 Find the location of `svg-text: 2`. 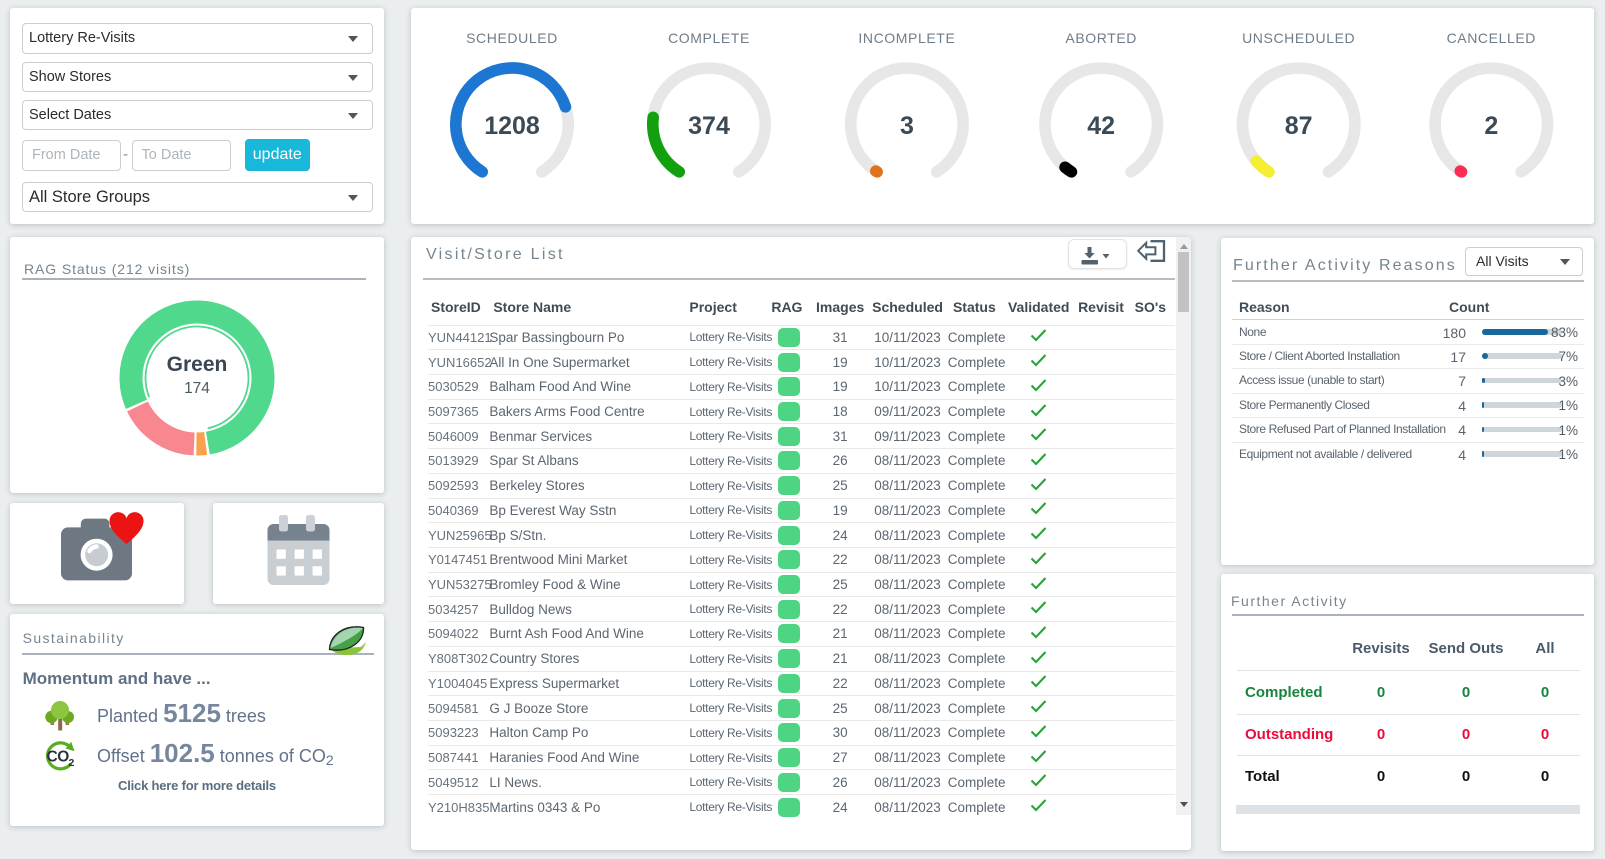

svg-text: 2 is located at coordinates (72, 763).